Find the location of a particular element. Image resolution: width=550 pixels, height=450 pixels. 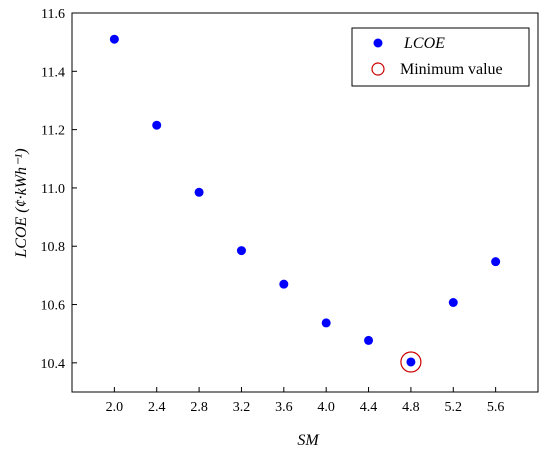

x-tick-label: 4.0 is located at coordinates (326, 407).